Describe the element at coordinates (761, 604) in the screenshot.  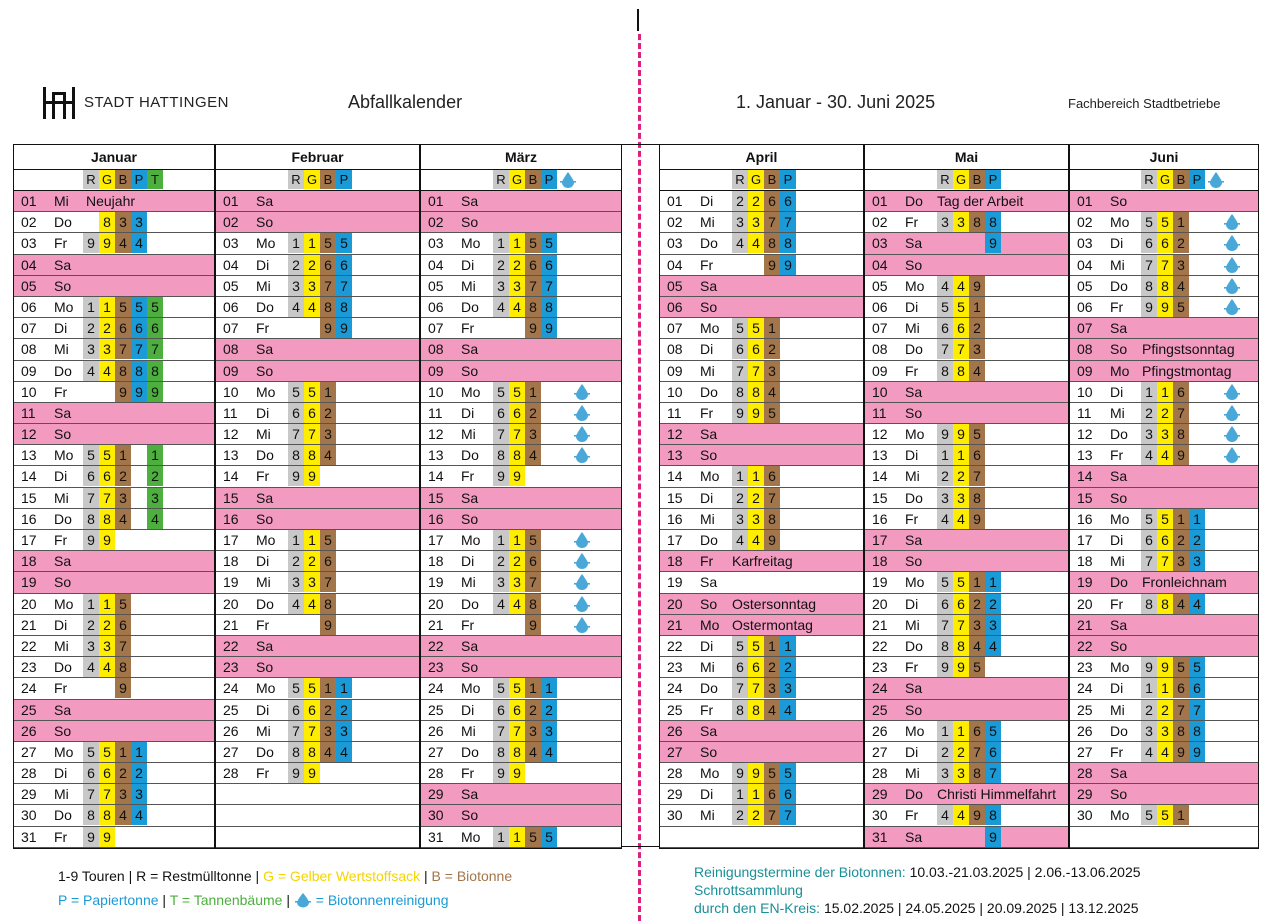
I see `day-row: 20 So Ostersonntag` at that location.